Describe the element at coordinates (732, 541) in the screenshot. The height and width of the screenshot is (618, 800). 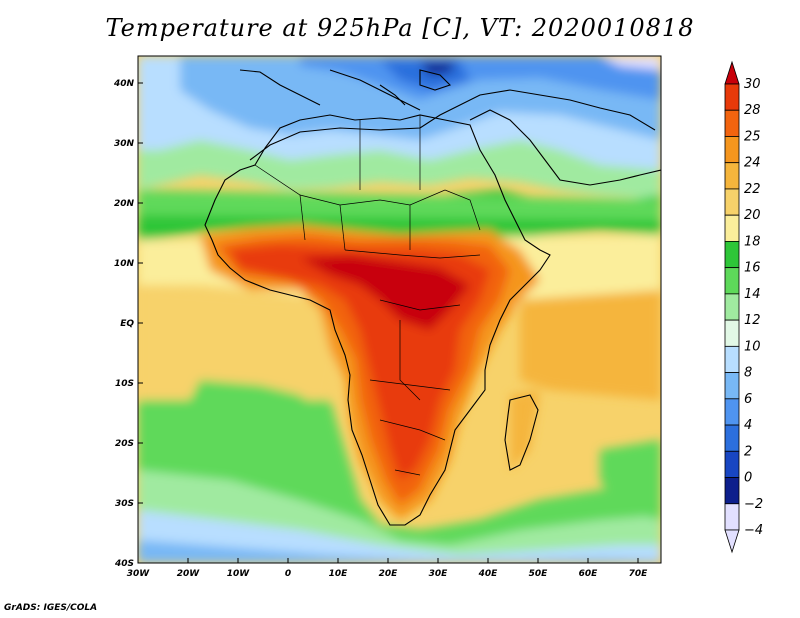
I see `colorbar-bottom-arrow` at that location.